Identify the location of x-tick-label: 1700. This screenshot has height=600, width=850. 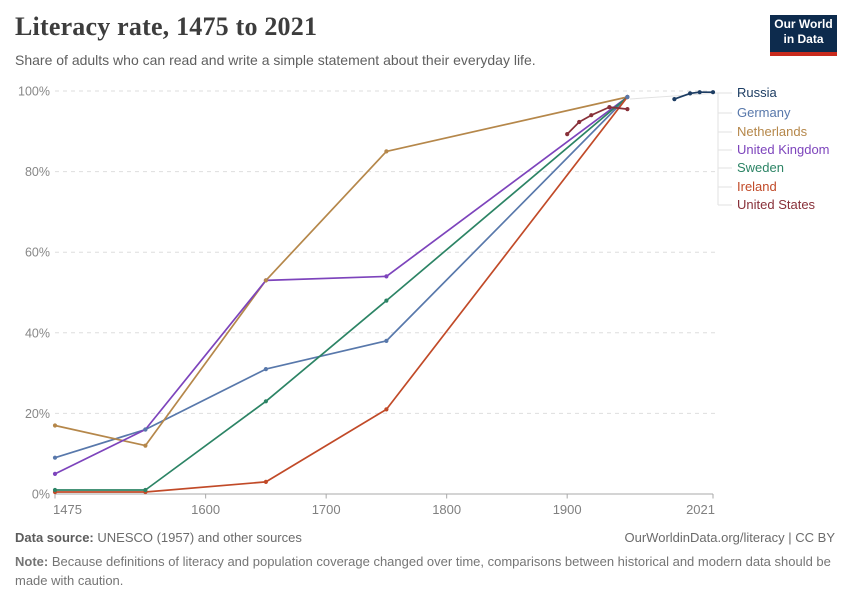
(326, 509).